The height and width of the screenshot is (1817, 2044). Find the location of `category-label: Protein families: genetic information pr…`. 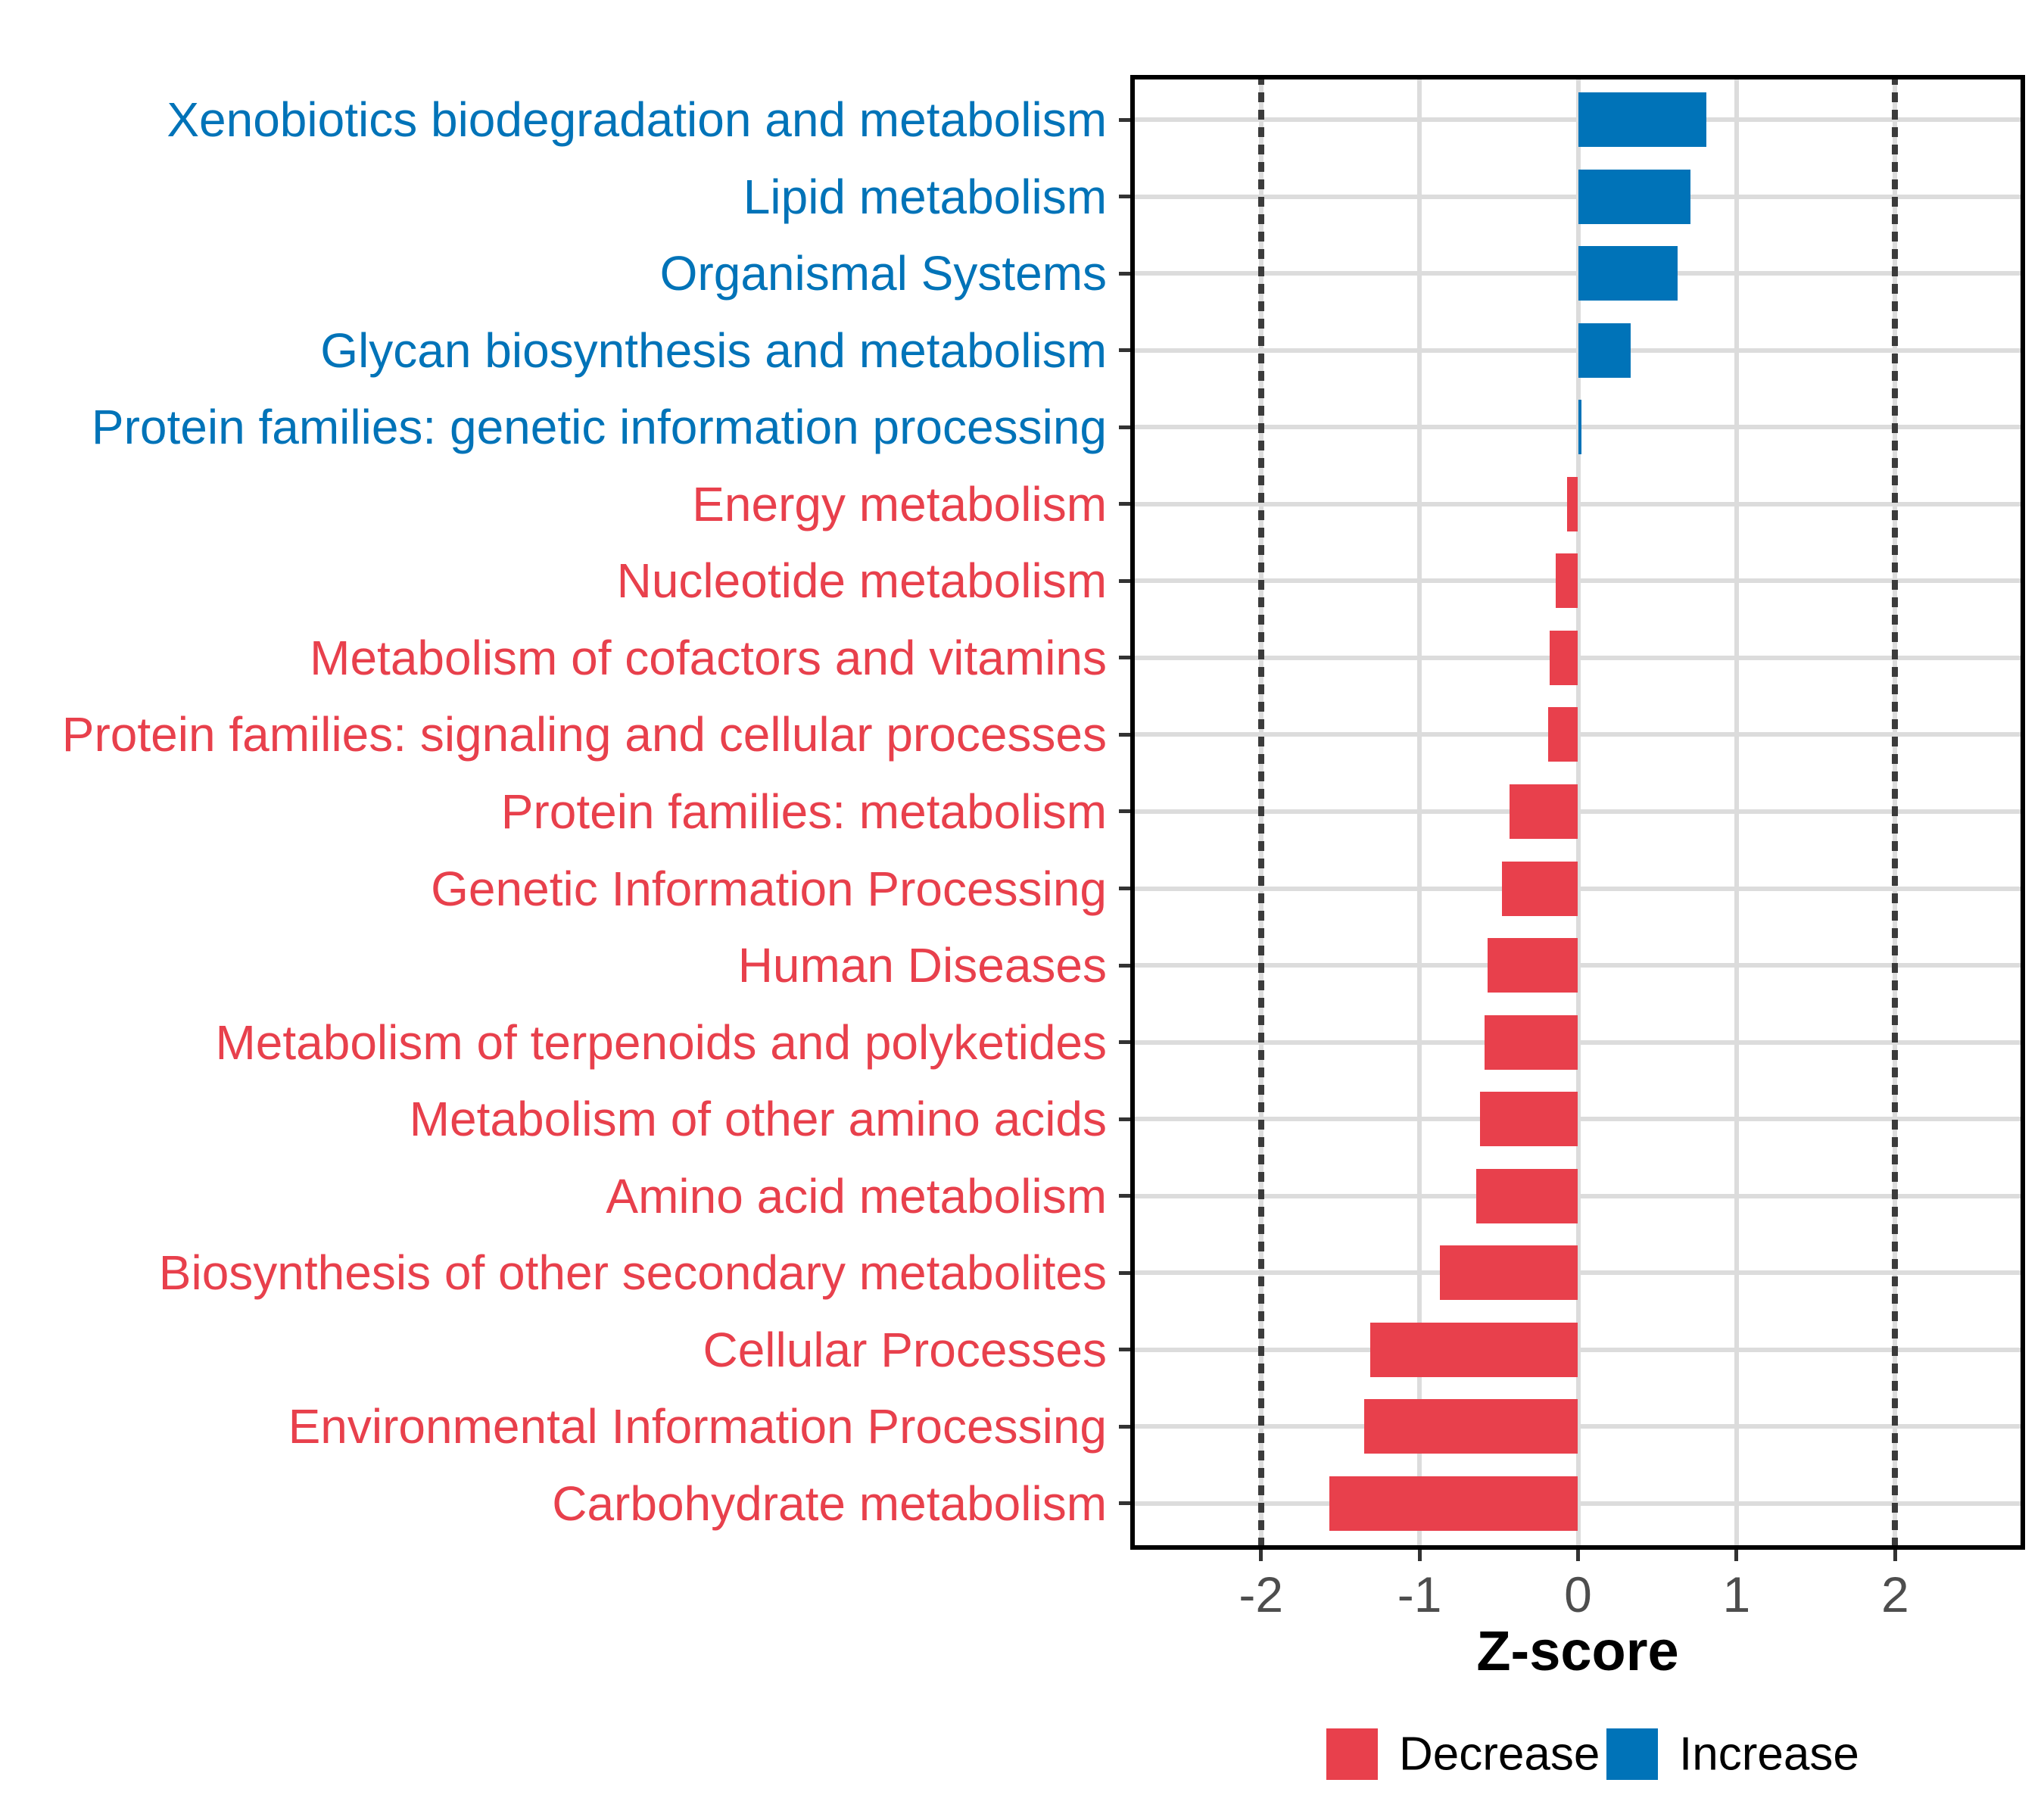

category-label: Protein families: genetic information pr… is located at coordinates (599, 427).